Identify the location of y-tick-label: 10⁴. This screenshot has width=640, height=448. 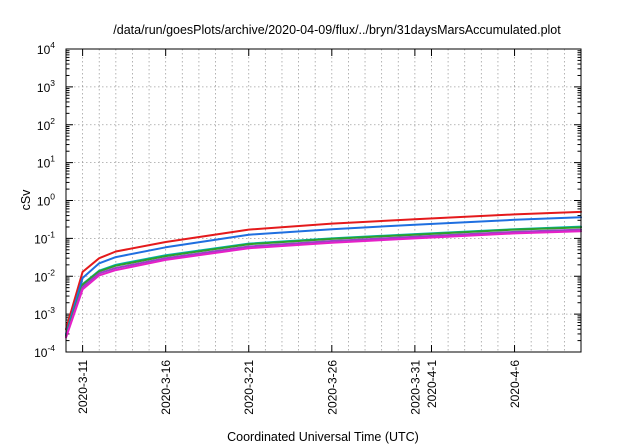
(46, 48).